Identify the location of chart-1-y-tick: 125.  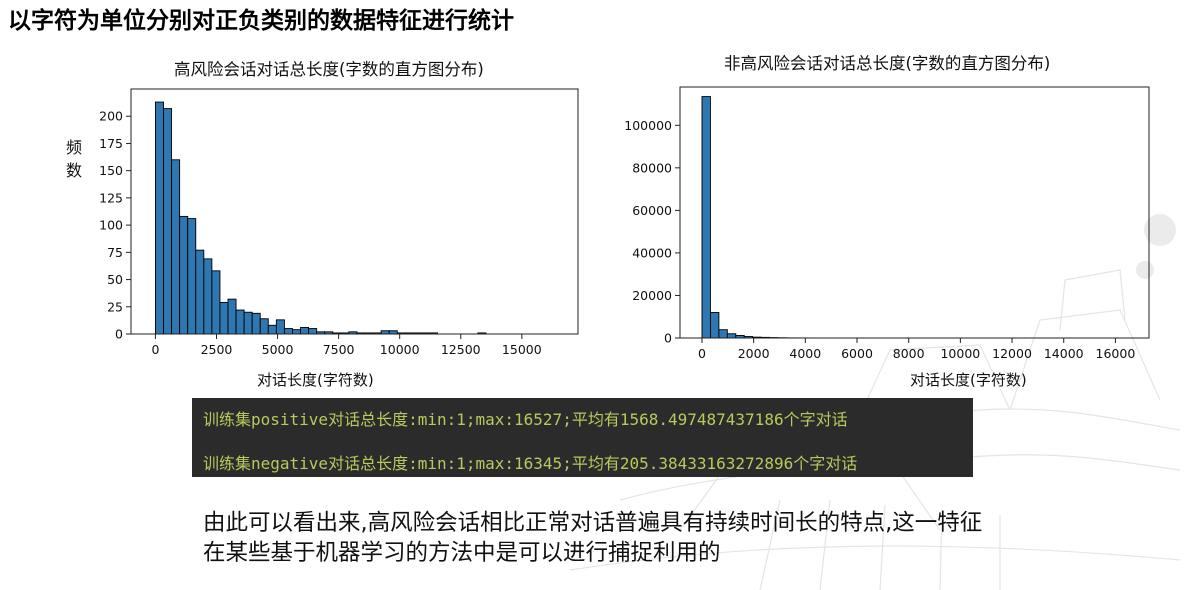
(115, 197).